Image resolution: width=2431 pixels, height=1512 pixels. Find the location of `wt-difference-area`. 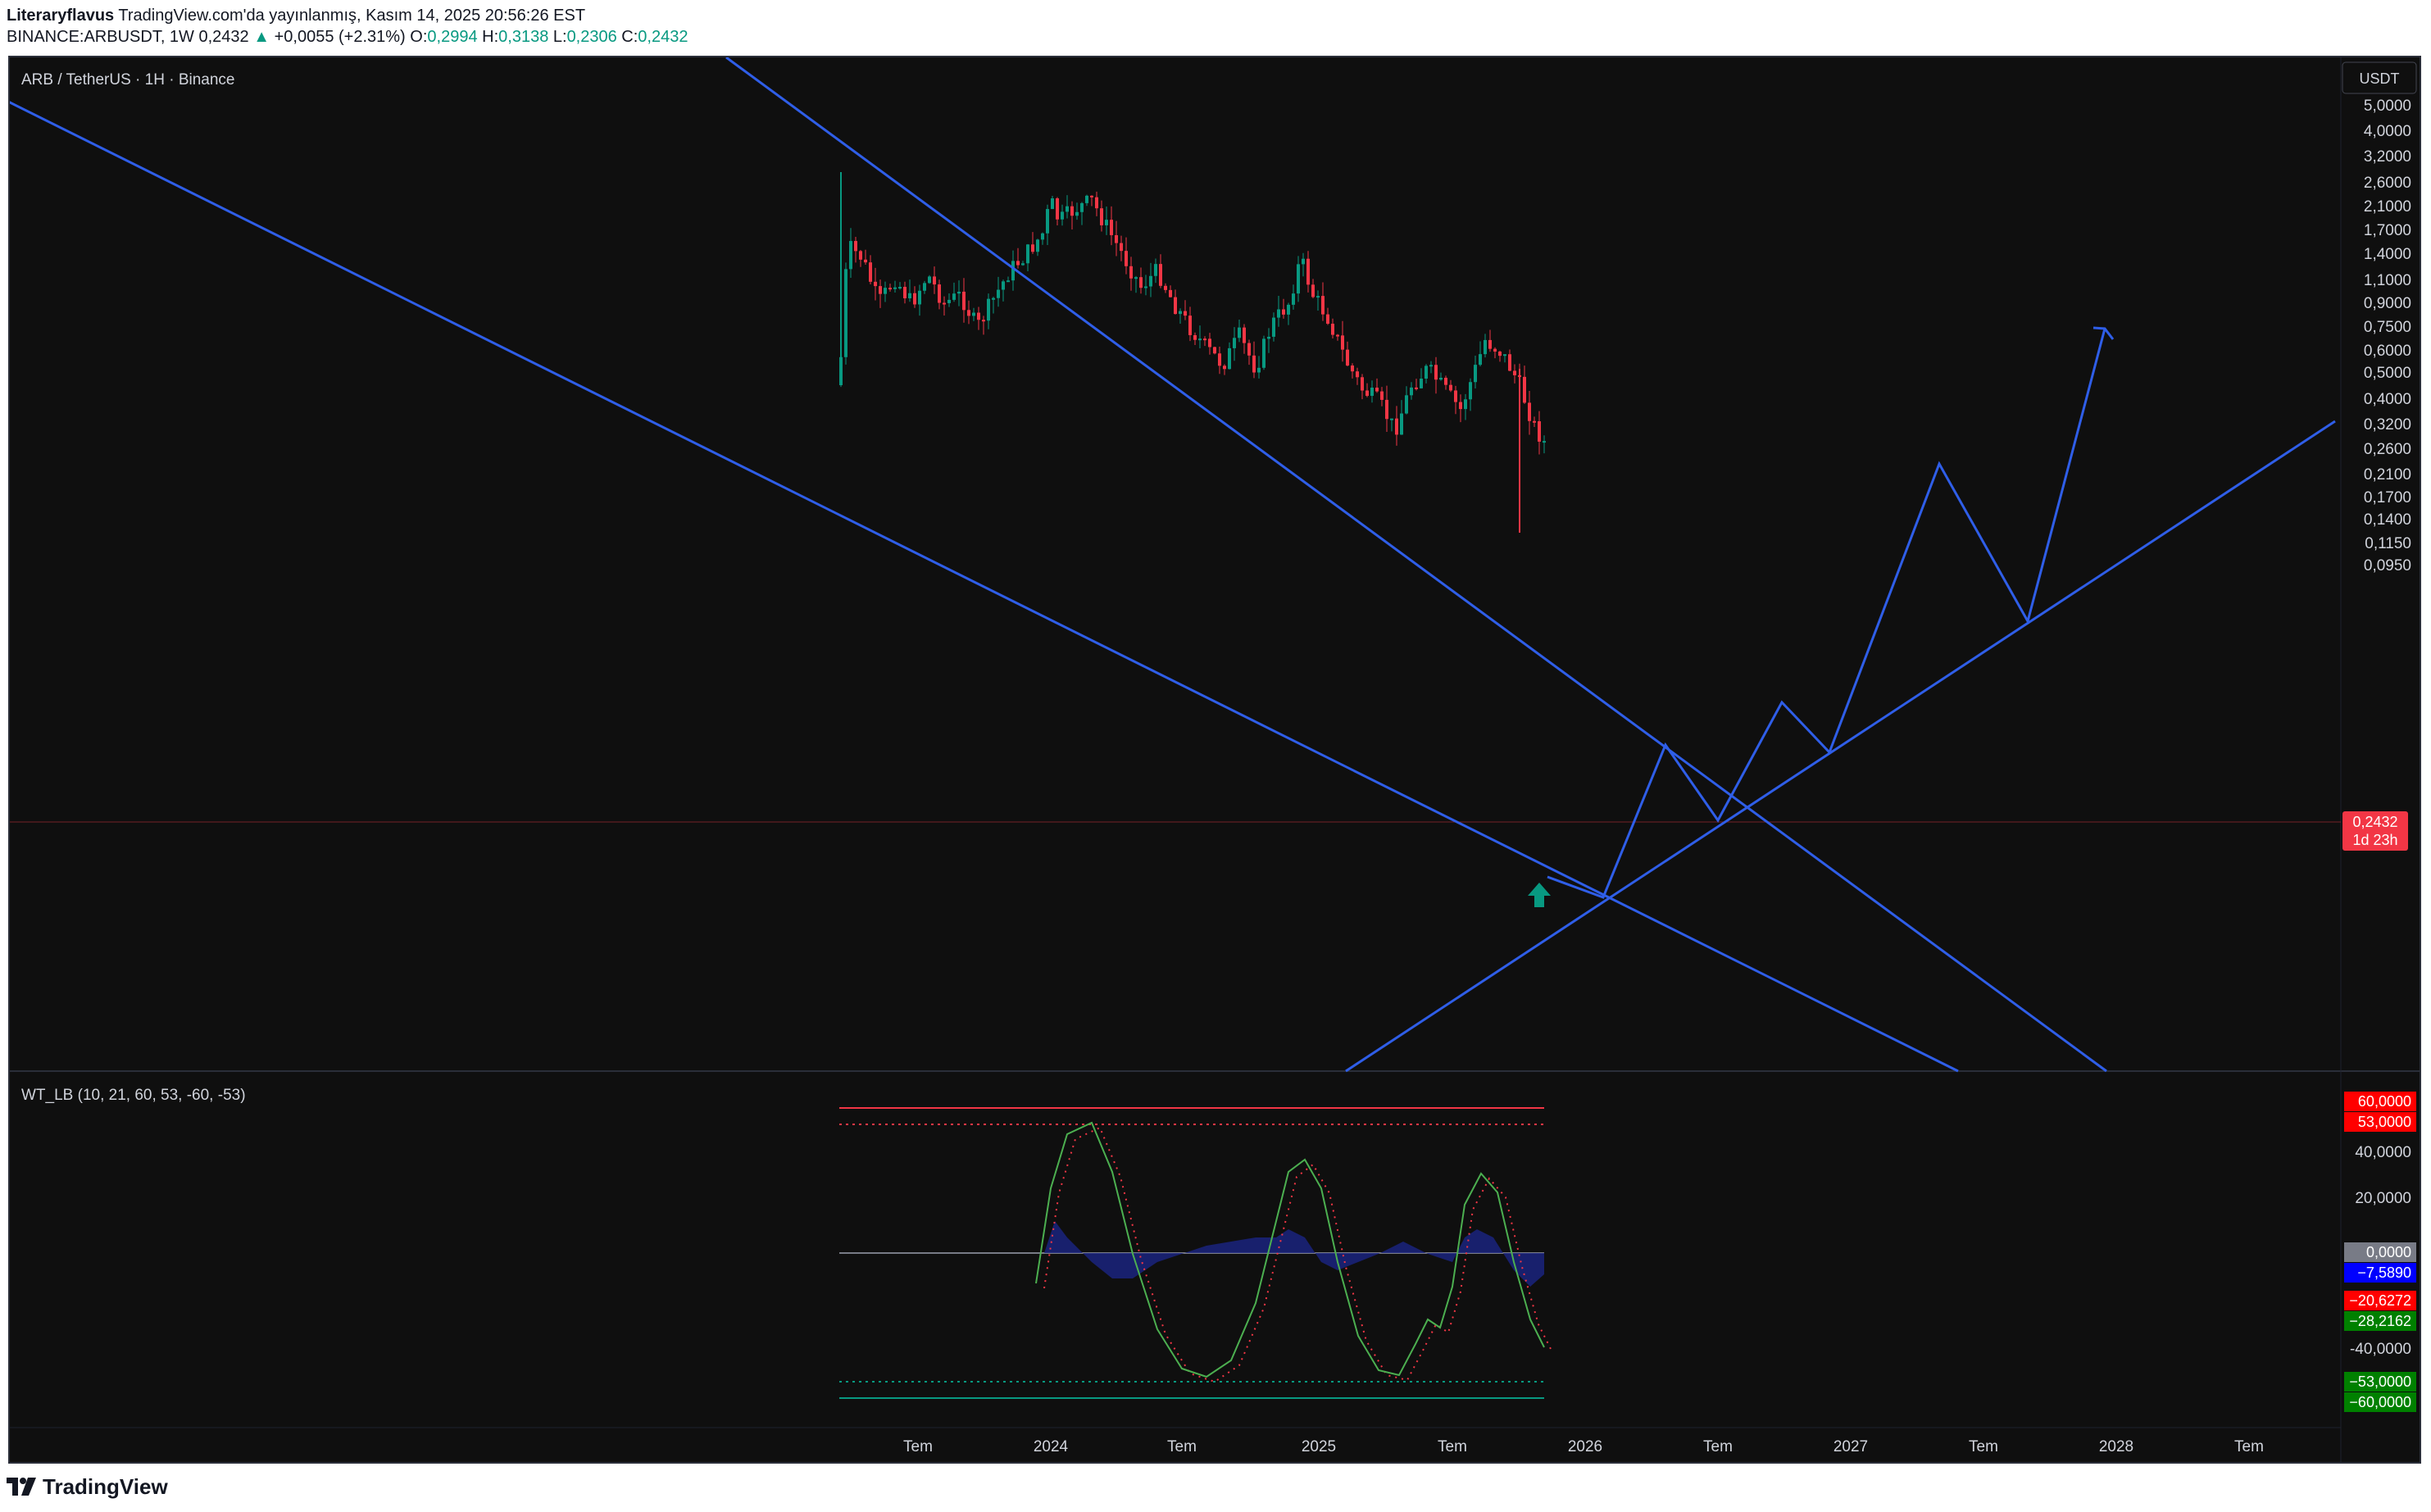

wt-difference-area is located at coordinates (1294, 1254).